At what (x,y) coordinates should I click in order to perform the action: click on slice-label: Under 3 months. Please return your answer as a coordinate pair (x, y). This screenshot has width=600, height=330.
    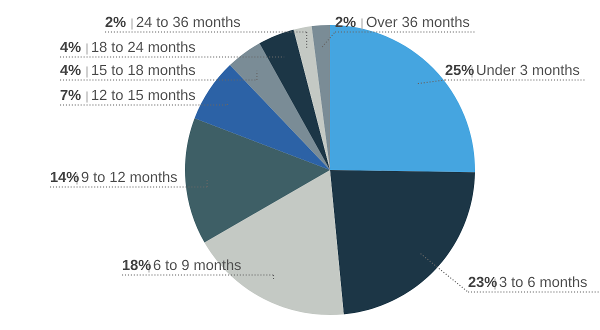
    Looking at the image, I should click on (528, 70).